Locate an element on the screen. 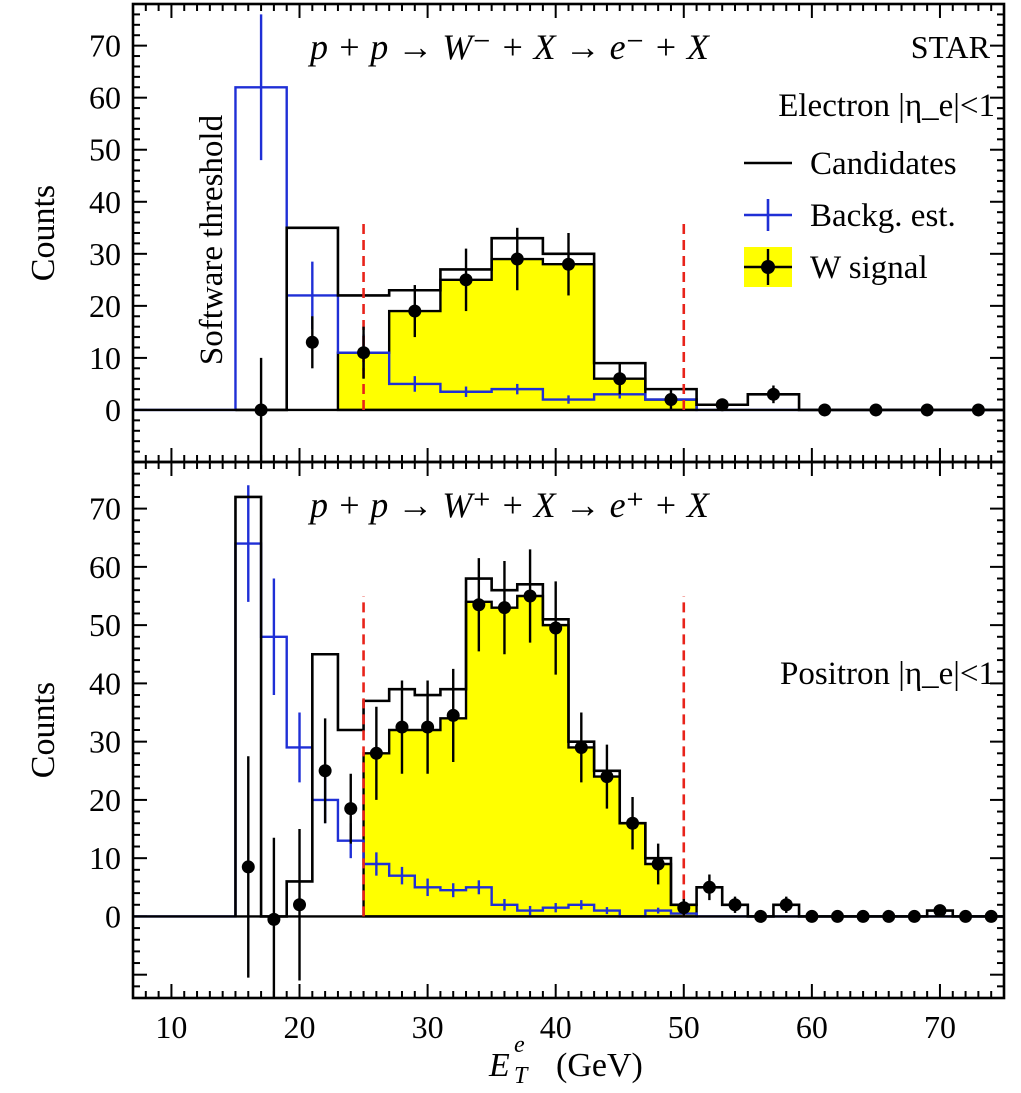  x-tick-label: 70 is located at coordinates (940, 1027).